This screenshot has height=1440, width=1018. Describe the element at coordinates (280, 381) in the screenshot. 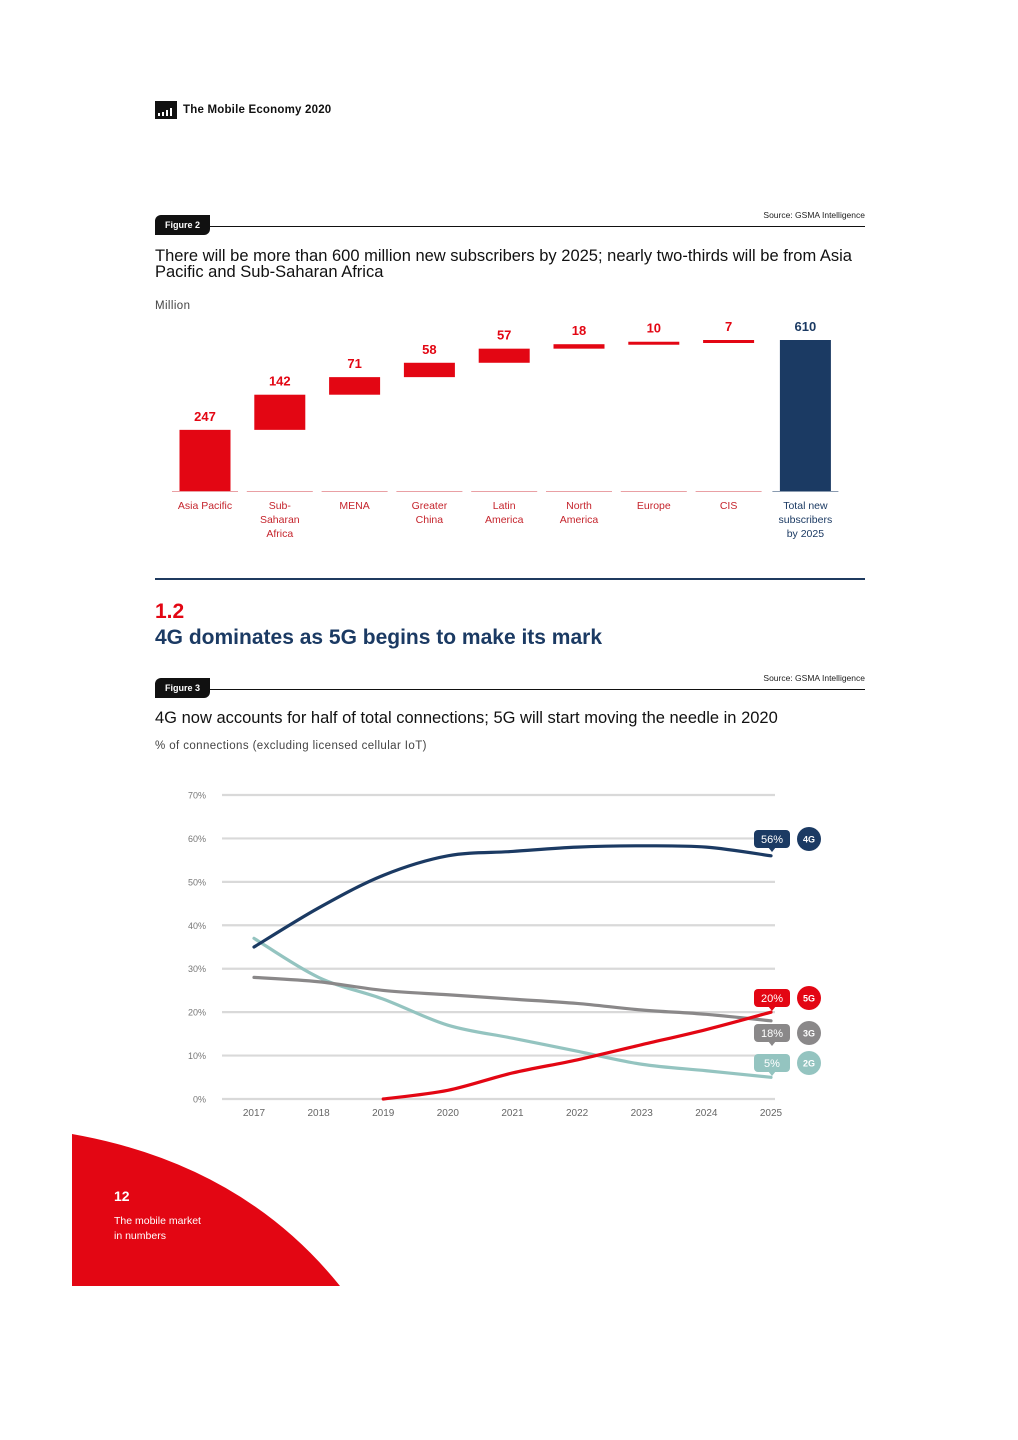

I see `waterfall-value-label: 142` at that location.